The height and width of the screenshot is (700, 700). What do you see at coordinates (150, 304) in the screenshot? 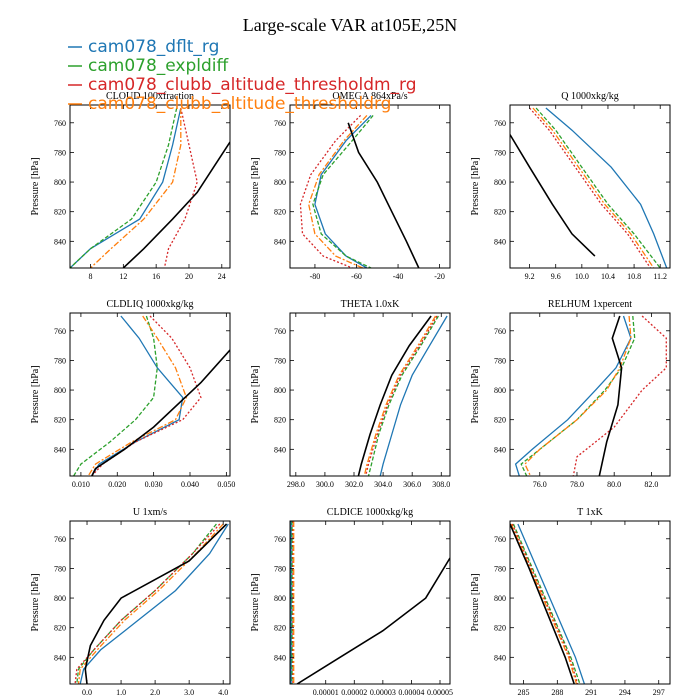
I see `subplot-title: CLDLIQ 1000xkg/kg` at bounding box center [150, 304].